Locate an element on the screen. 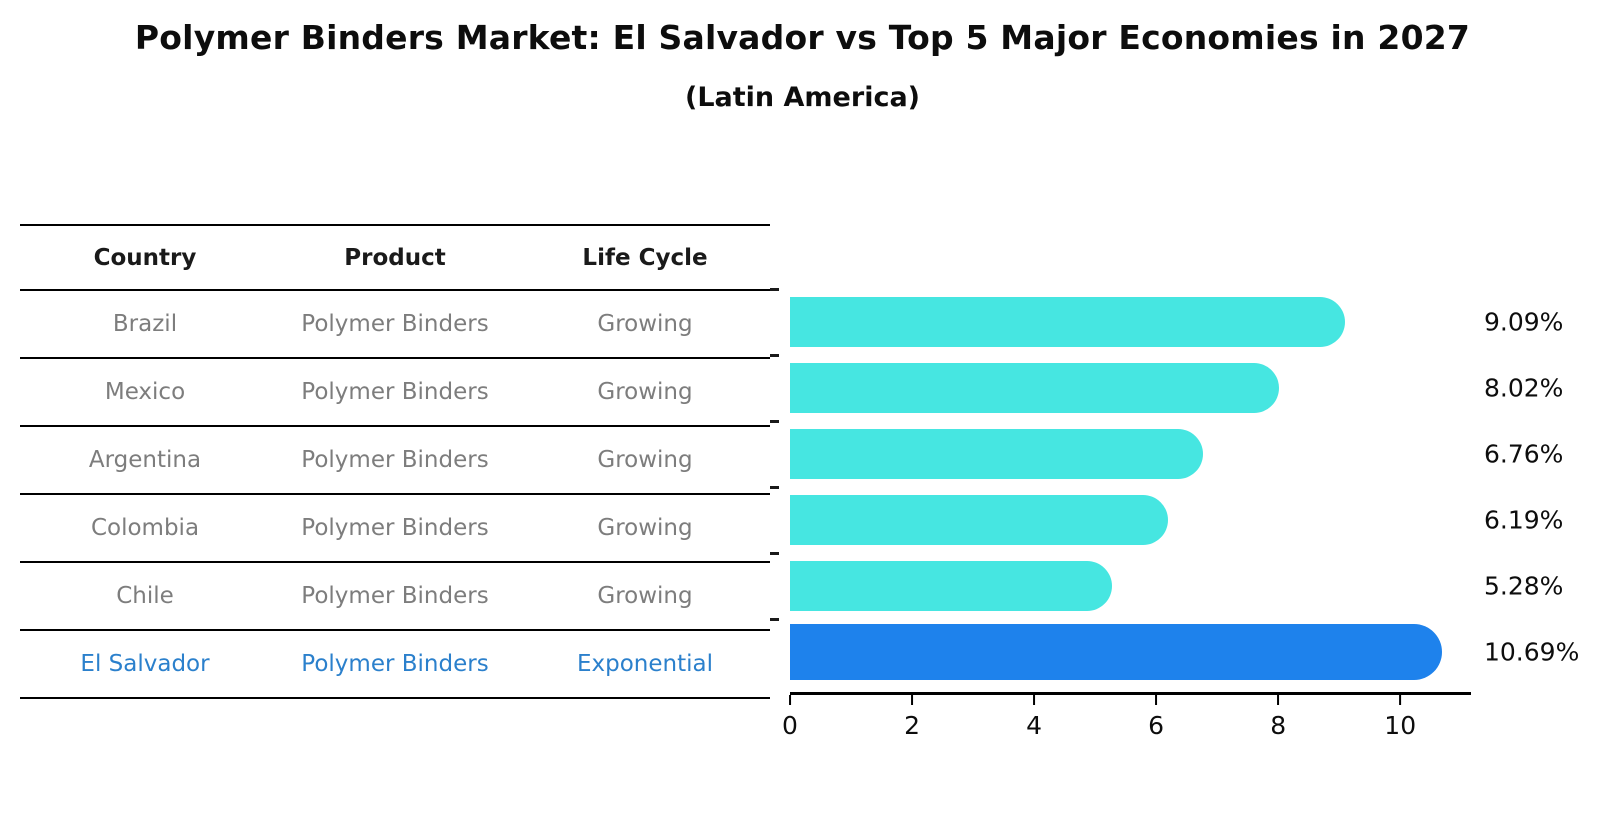 This screenshot has height=823, width=1605. value-label: 10.69% is located at coordinates (1532, 652).